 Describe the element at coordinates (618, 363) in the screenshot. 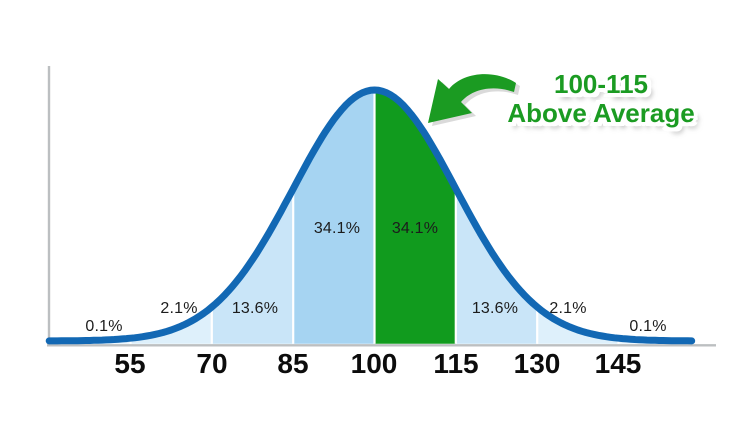

I see `x-tick-label-145: 145` at that location.